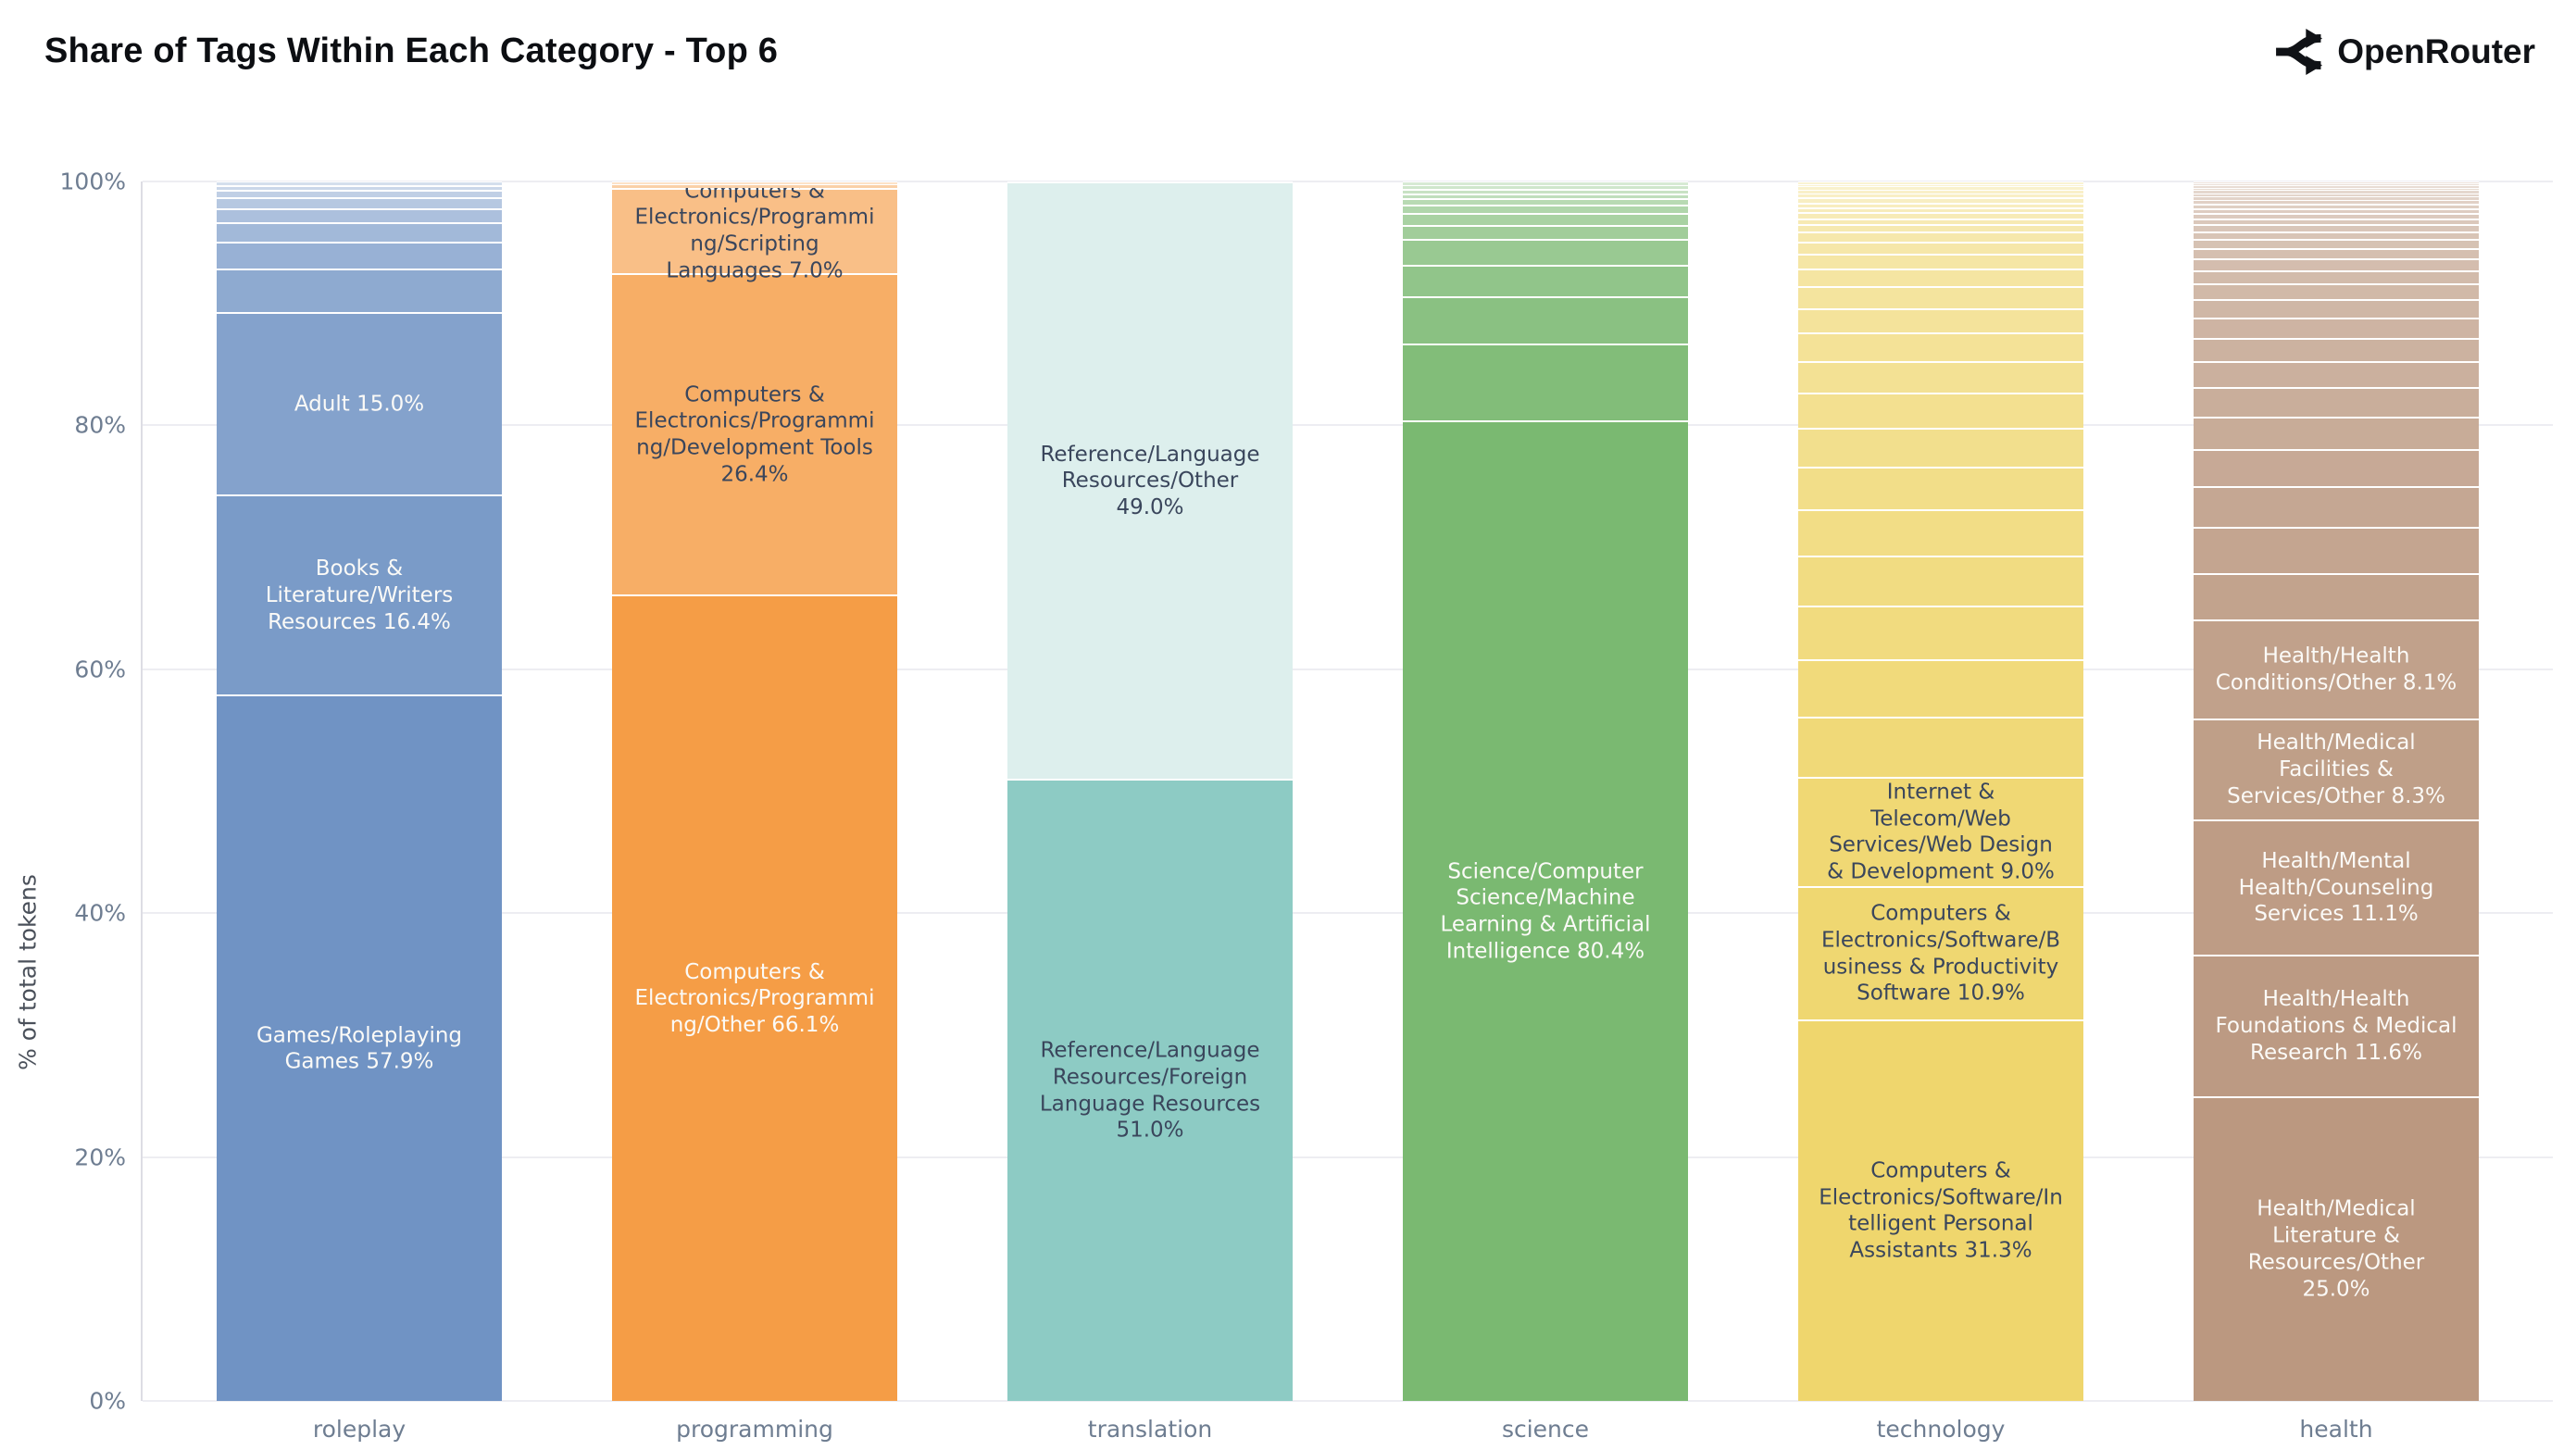  Describe the element at coordinates (1150, 1430) in the screenshot. I see `x-category-label: translation` at that location.